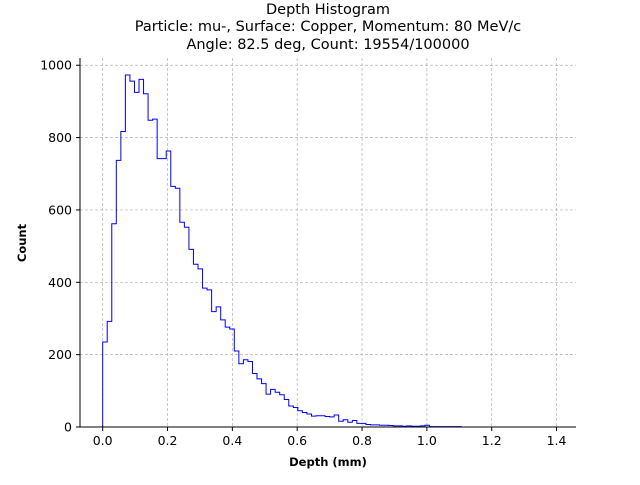 The height and width of the screenshot is (485, 640). Describe the element at coordinates (327, 45) in the screenshot. I see `chart-title-line-3: Angle: 82.5 deg, Count: 19554/100000` at that location.